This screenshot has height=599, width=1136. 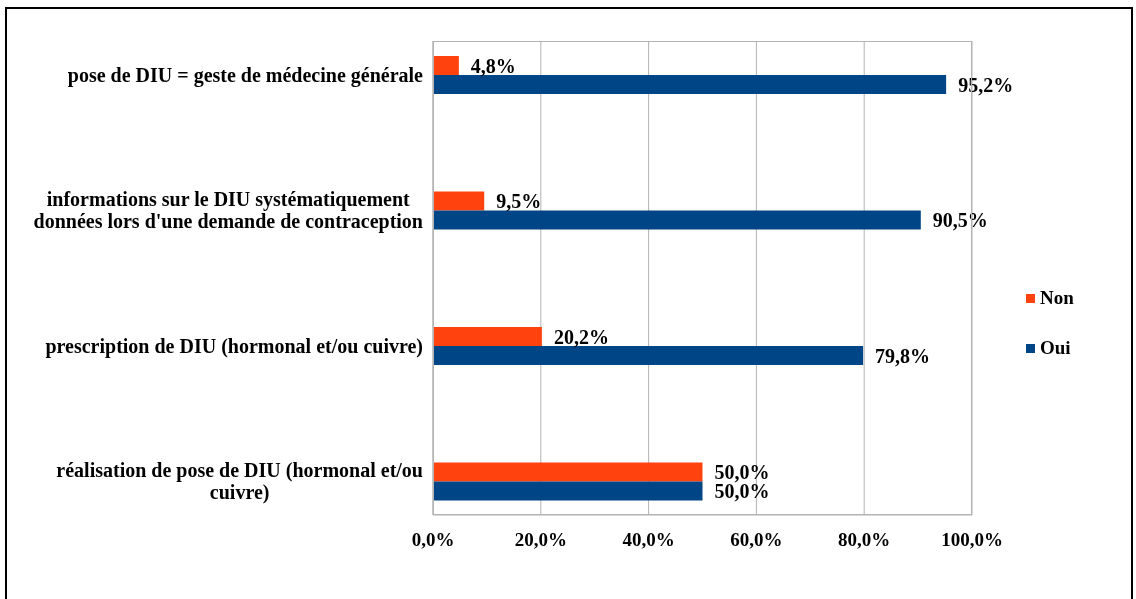 What do you see at coordinates (1057, 298) in the screenshot?
I see `legend-label: Non` at bounding box center [1057, 298].